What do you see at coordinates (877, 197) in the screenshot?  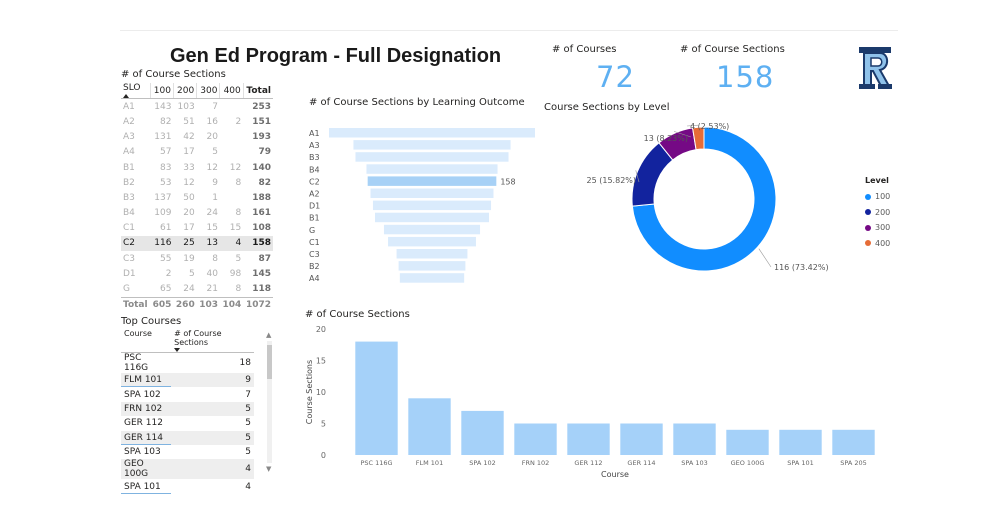 I see `legend-item: 100` at bounding box center [877, 197].